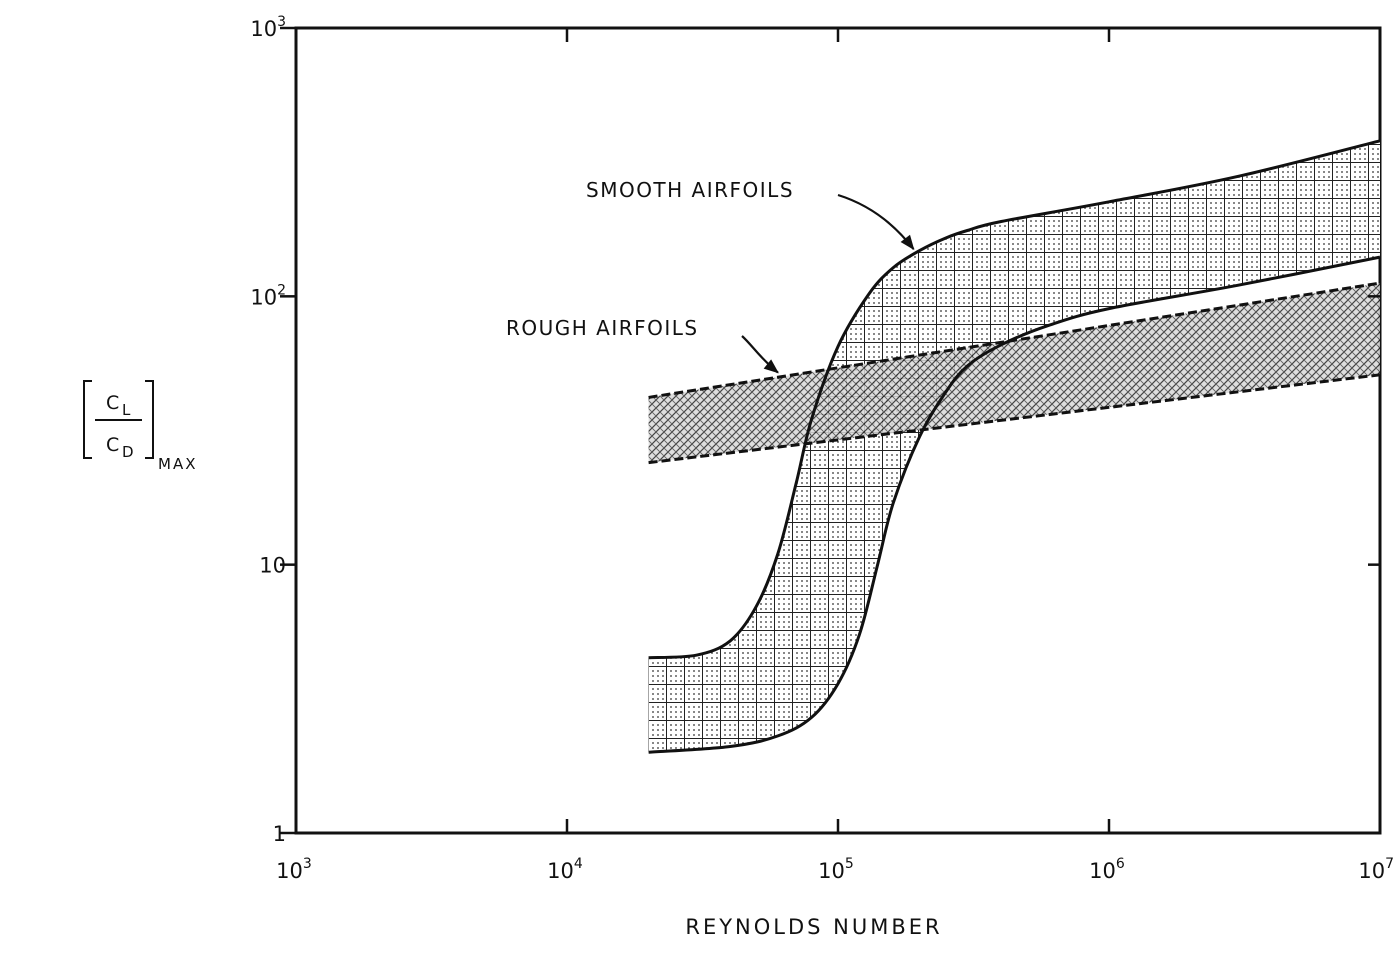 This screenshot has height=955, width=1396. I want to click on x-tick-label: 10⁵, so click(836, 869).